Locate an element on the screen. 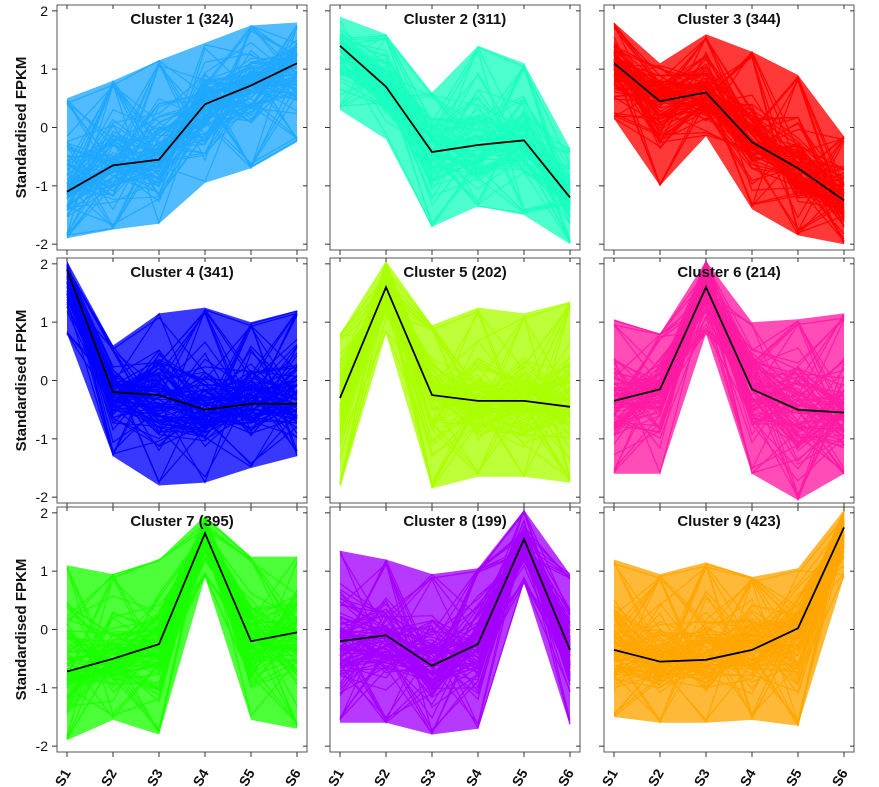 This screenshot has height=787, width=879. cluster-panel-8: Cluster 8 (199) S1 S2 S3 S4 S5 S6 is located at coordinates (452, 646).